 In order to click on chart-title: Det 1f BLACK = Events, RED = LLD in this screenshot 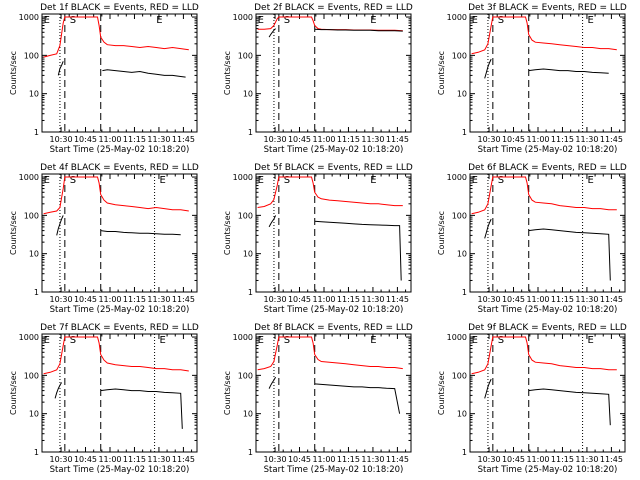, I will do `click(119, 8)`.